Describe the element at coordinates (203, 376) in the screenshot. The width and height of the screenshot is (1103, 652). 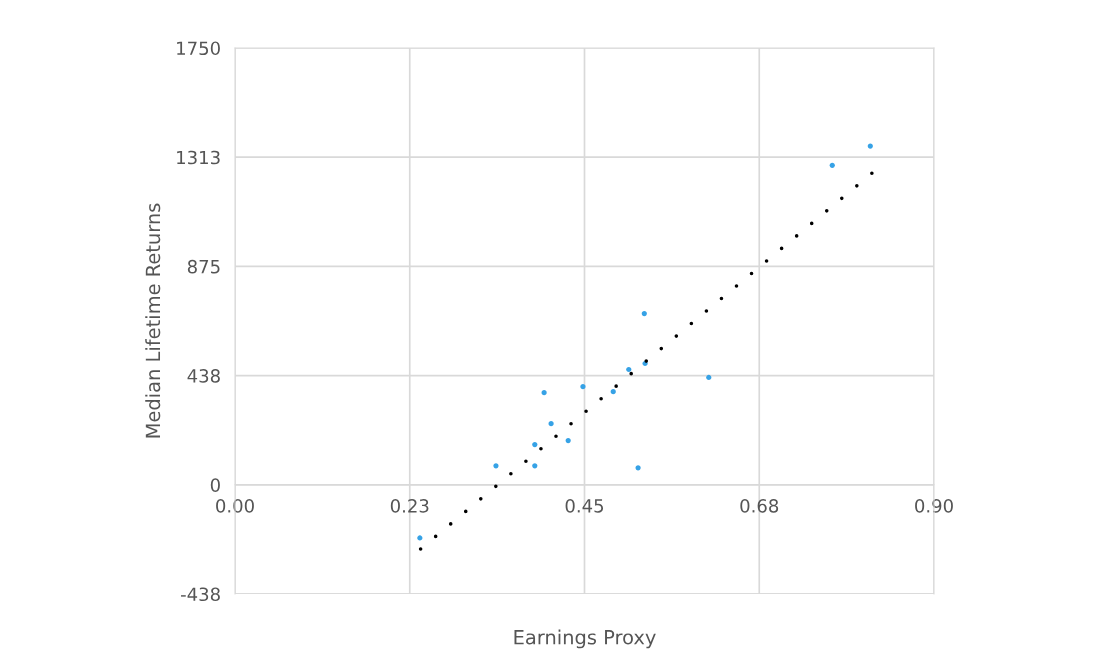
I see `y-tick-label: 438` at that location.